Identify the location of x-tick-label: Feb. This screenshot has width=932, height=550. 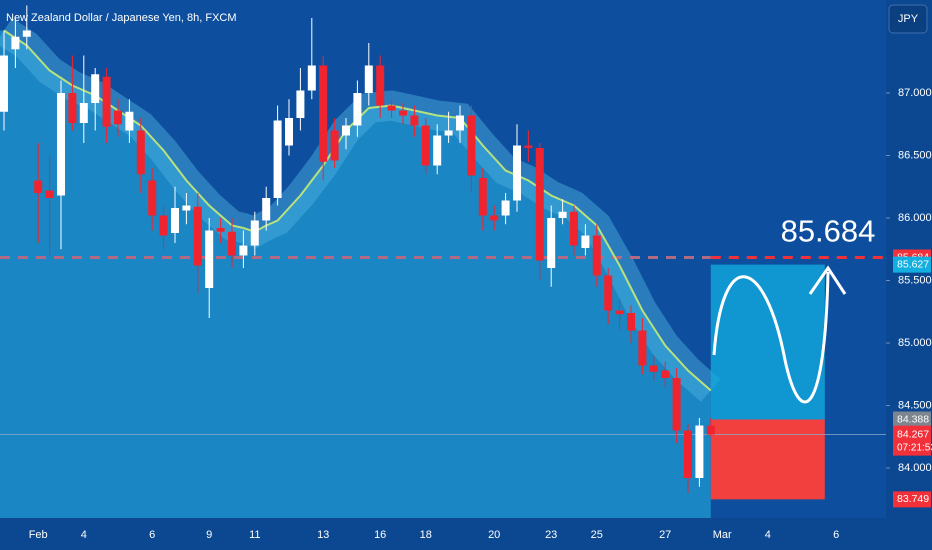
(38, 535).